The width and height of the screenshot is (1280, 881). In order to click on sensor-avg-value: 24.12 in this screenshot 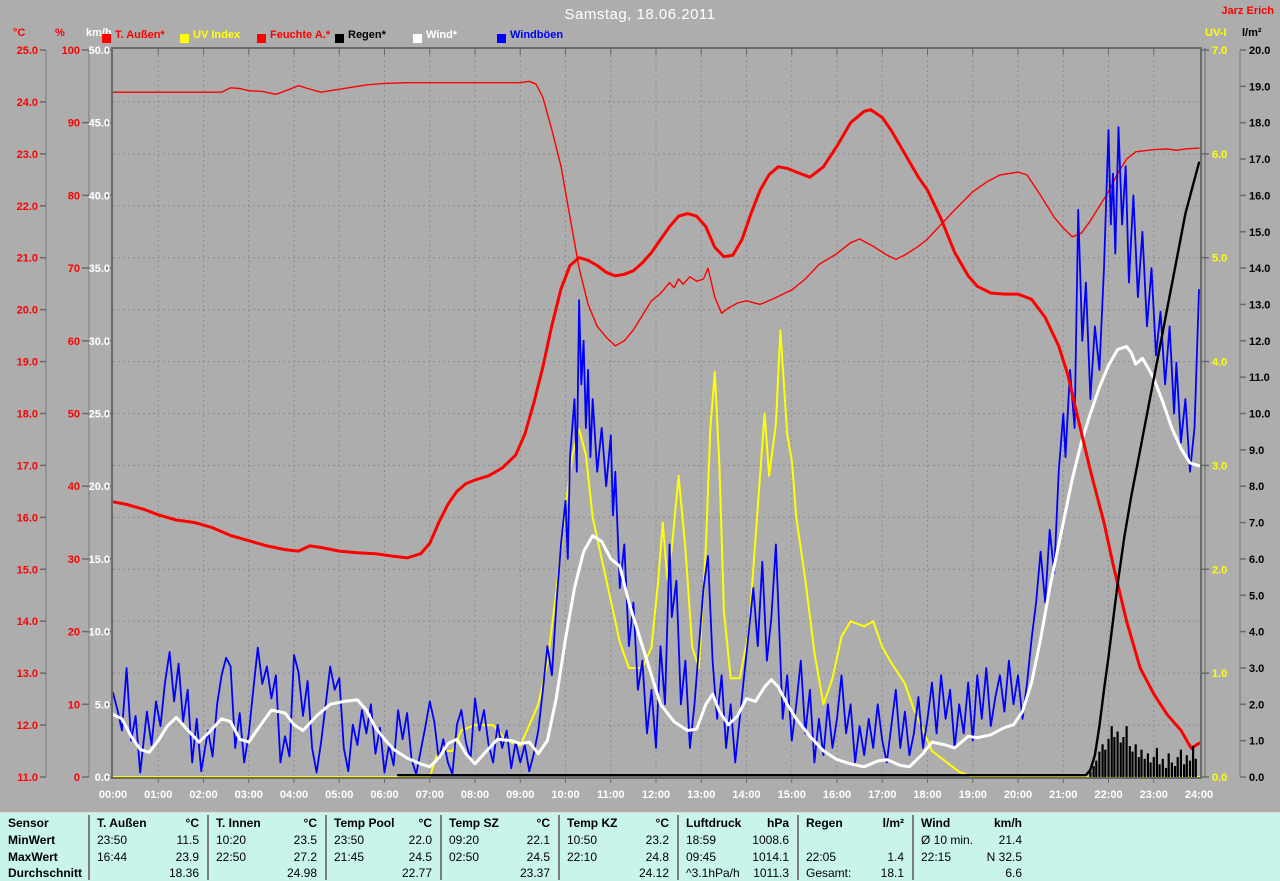, I will do `click(653, 873)`.